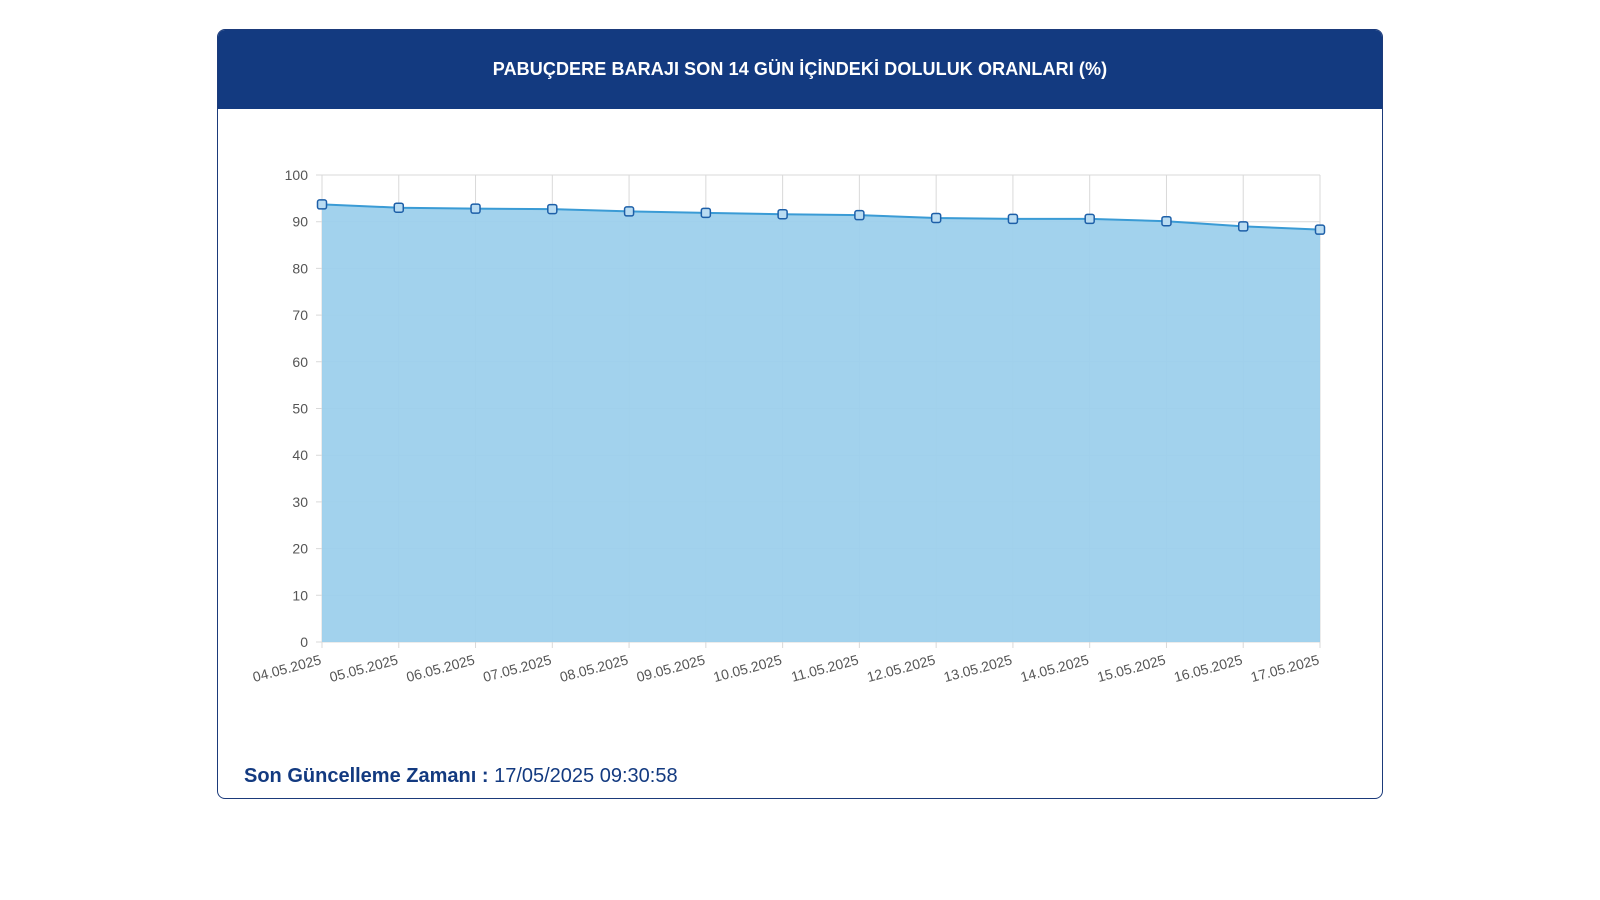 The height and width of the screenshot is (900, 1600). I want to click on x-tick-label: 07.05.2025, so click(517, 668).